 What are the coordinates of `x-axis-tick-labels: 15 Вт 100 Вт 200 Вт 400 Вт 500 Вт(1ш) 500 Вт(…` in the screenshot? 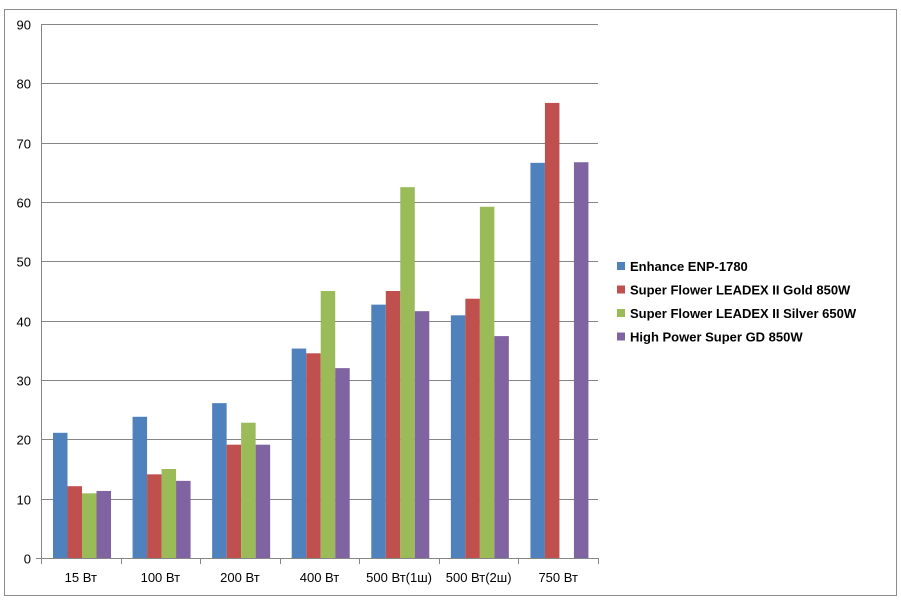 It's located at (321, 577).